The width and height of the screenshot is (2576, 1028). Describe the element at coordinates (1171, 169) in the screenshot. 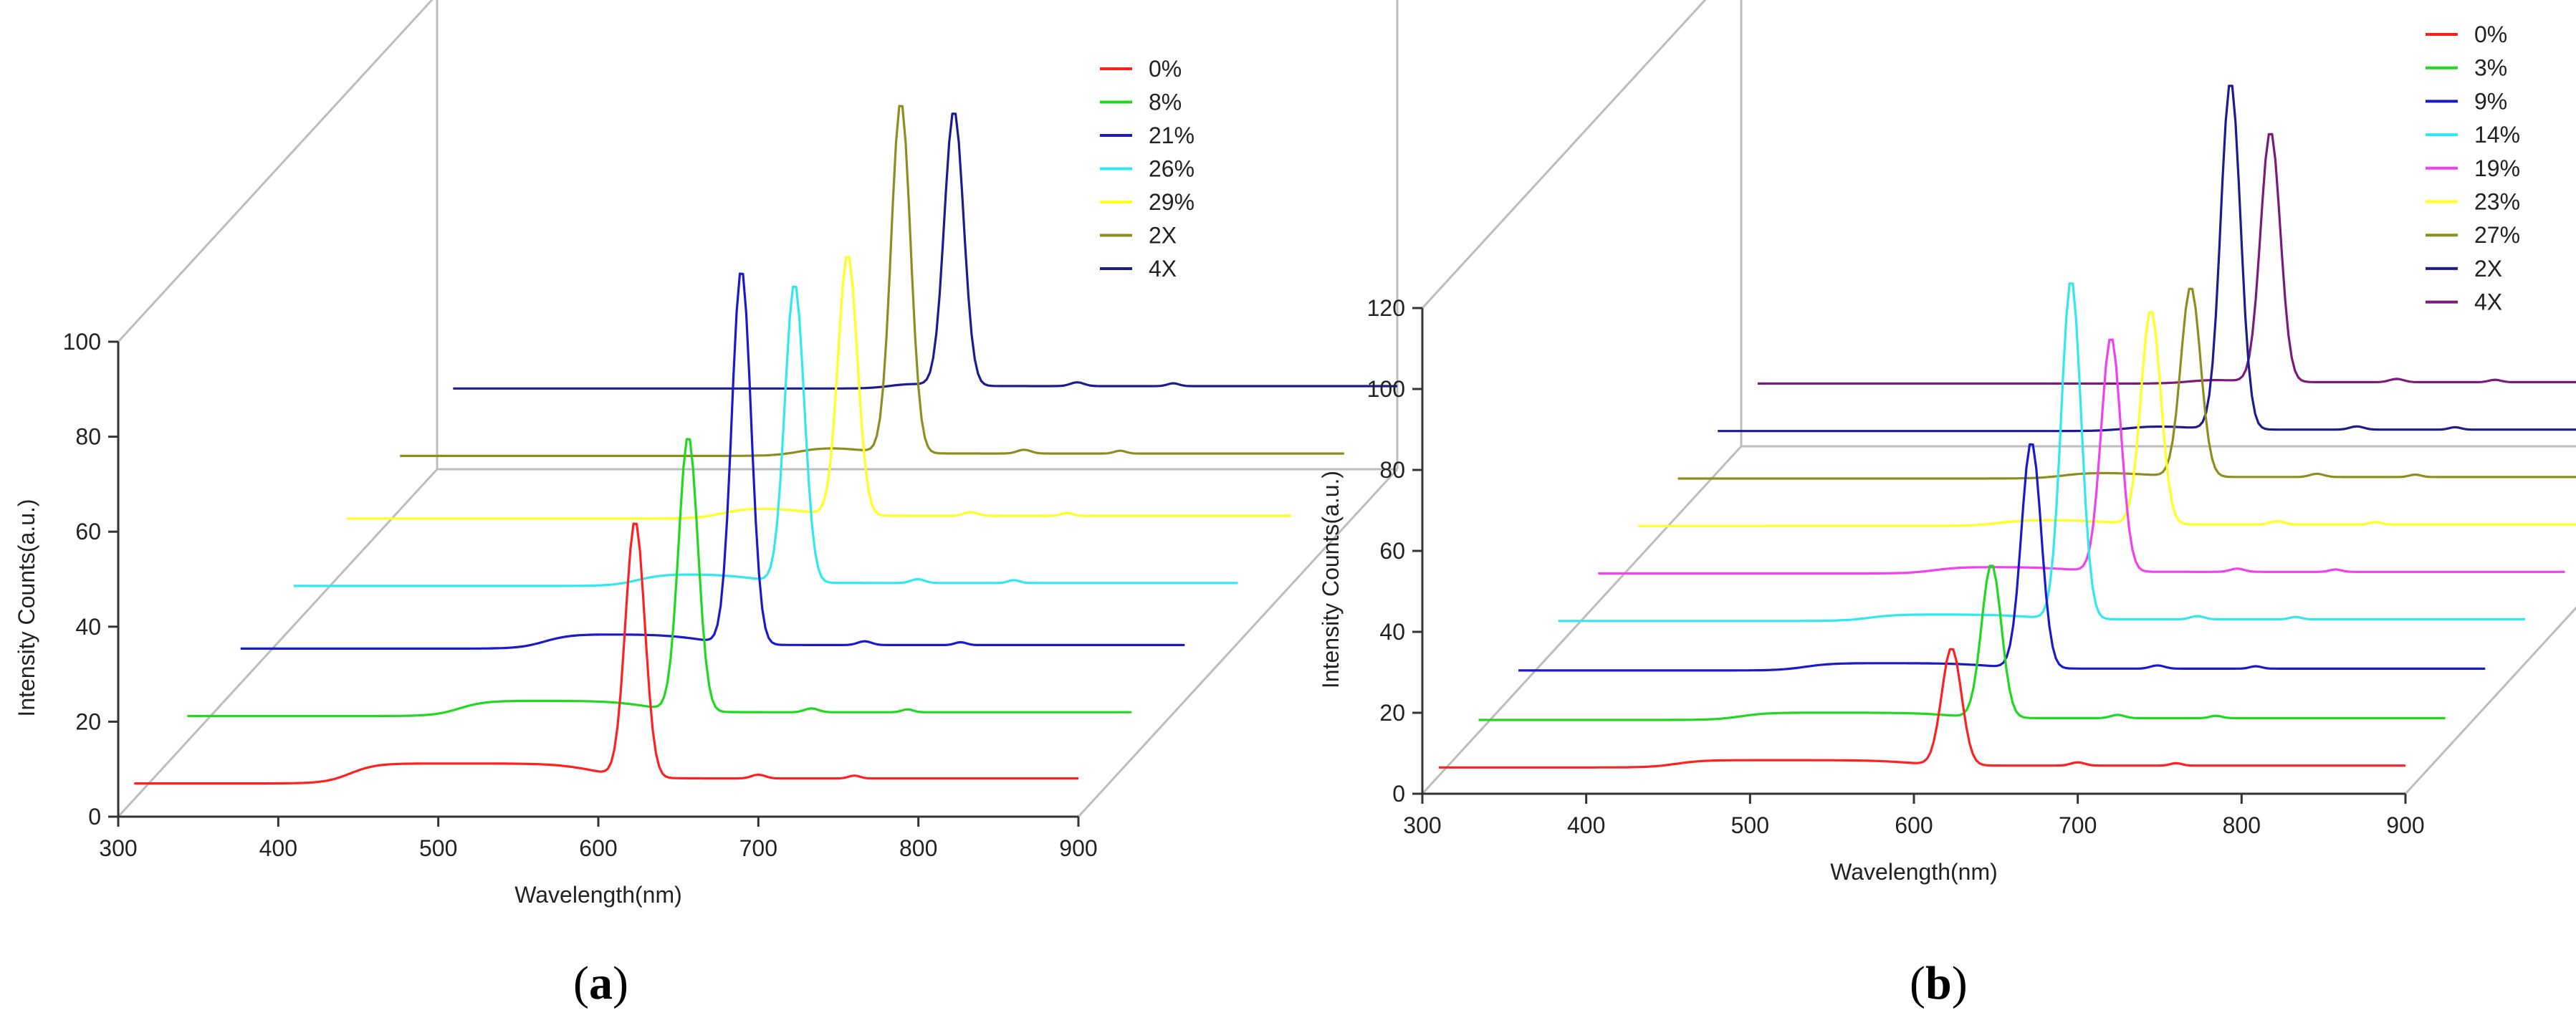

I see `legend-label: 26%` at that location.